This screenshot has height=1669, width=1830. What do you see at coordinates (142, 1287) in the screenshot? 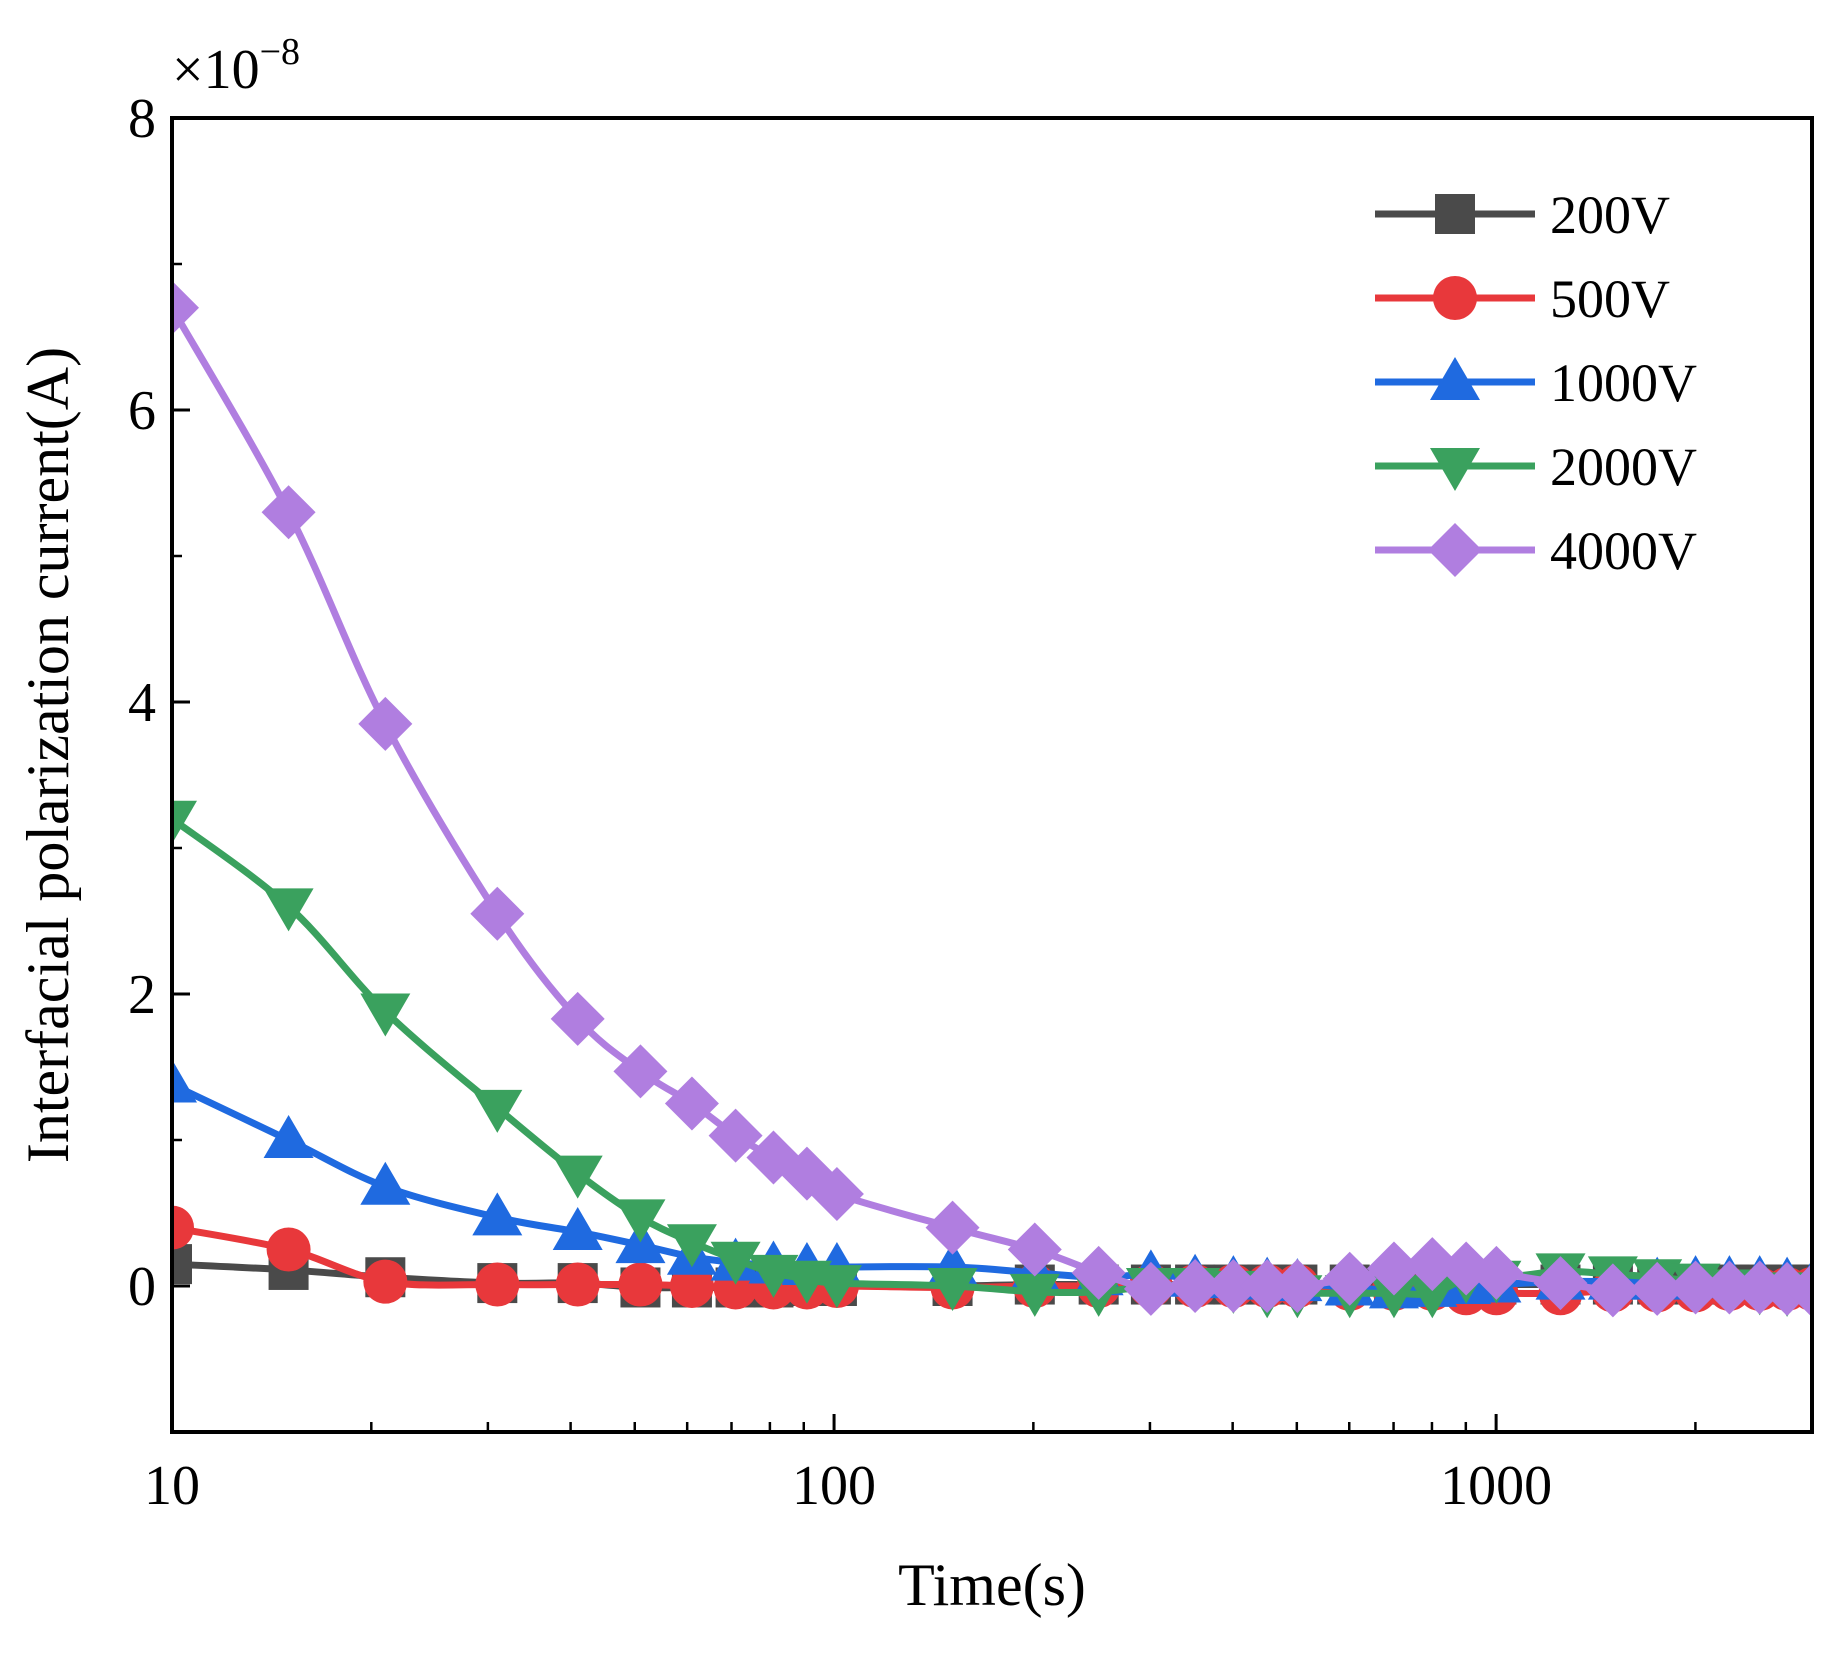
I see `y-tick-label: 0` at bounding box center [142, 1287].